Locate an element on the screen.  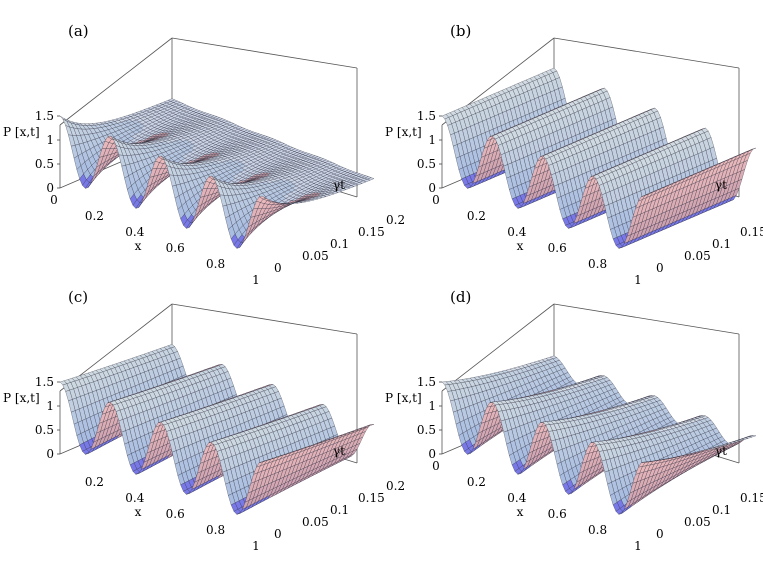
y-tick-label: 0.2 is located at coordinates (395, 220).